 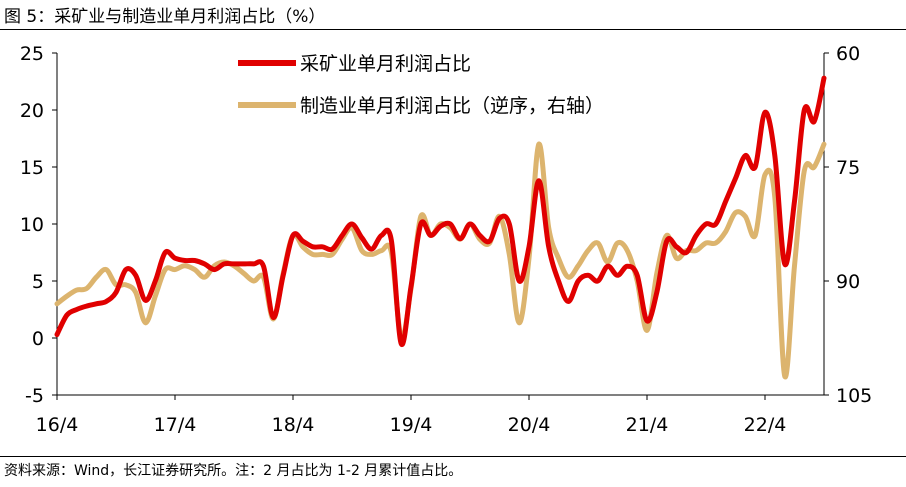 I want to click on x-tick-label: 17/4, so click(x=175, y=425).